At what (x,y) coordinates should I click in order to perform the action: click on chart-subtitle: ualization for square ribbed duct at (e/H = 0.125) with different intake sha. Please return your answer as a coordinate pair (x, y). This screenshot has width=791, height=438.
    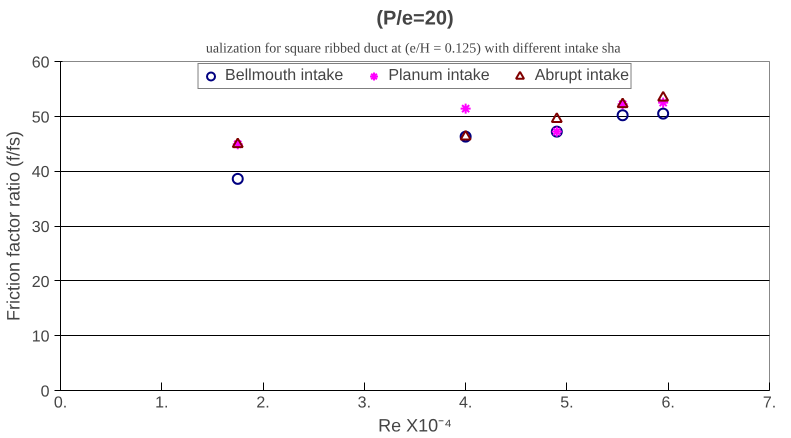
    Looking at the image, I should click on (414, 49).